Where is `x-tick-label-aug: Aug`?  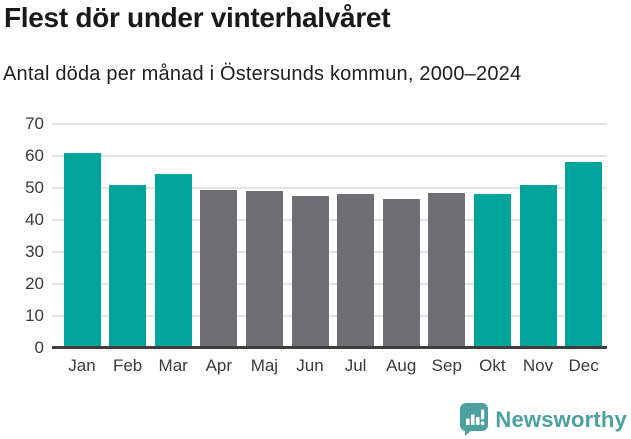
x-tick-label-aug: Aug is located at coordinates (401, 365).